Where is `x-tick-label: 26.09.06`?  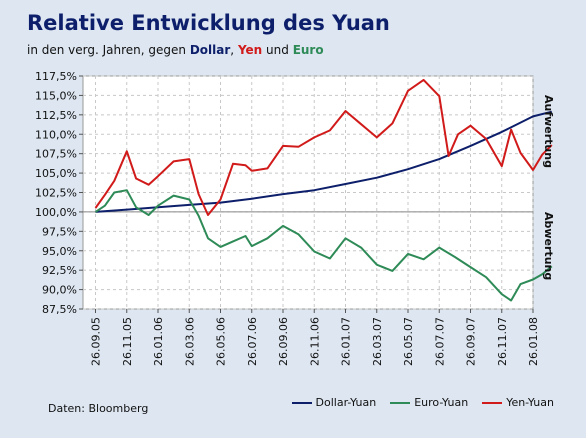
x-tick-label: 26.09.06 is located at coordinates (283, 341).